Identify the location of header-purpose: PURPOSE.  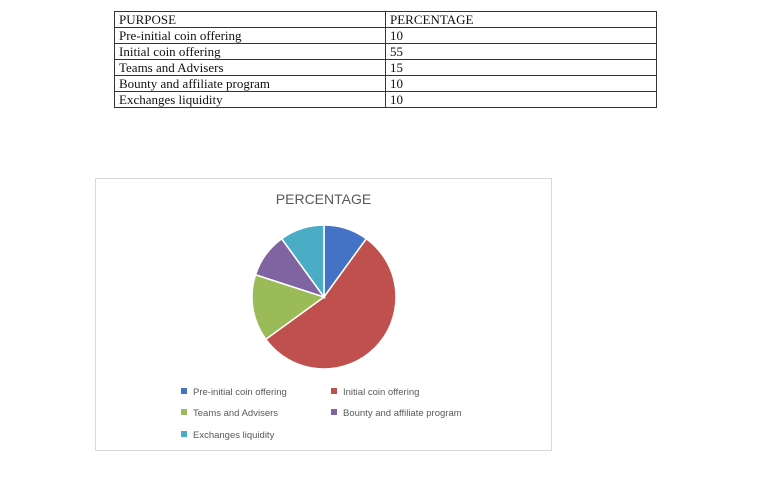
(250, 19).